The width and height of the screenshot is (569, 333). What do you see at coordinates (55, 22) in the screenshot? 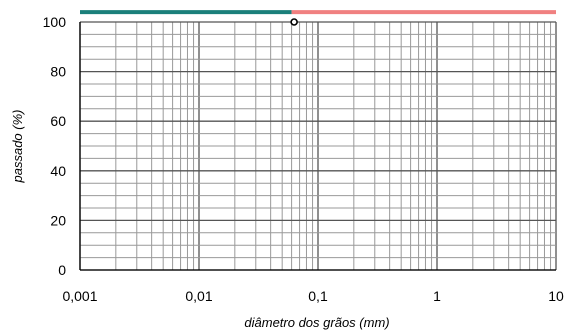
I see `y-tick-label: 100` at bounding box center [55, 22].